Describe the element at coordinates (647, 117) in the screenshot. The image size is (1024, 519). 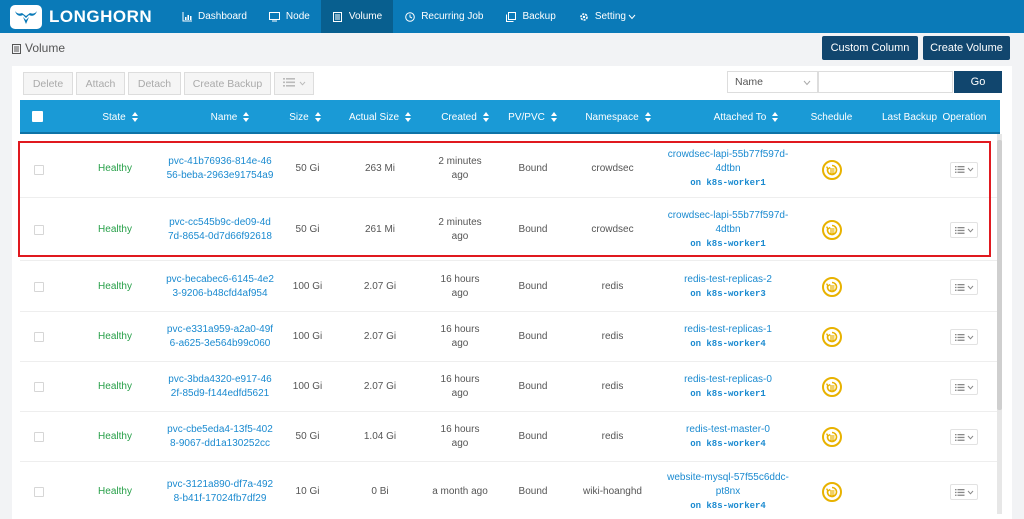
I see `sort-icon` at that location.